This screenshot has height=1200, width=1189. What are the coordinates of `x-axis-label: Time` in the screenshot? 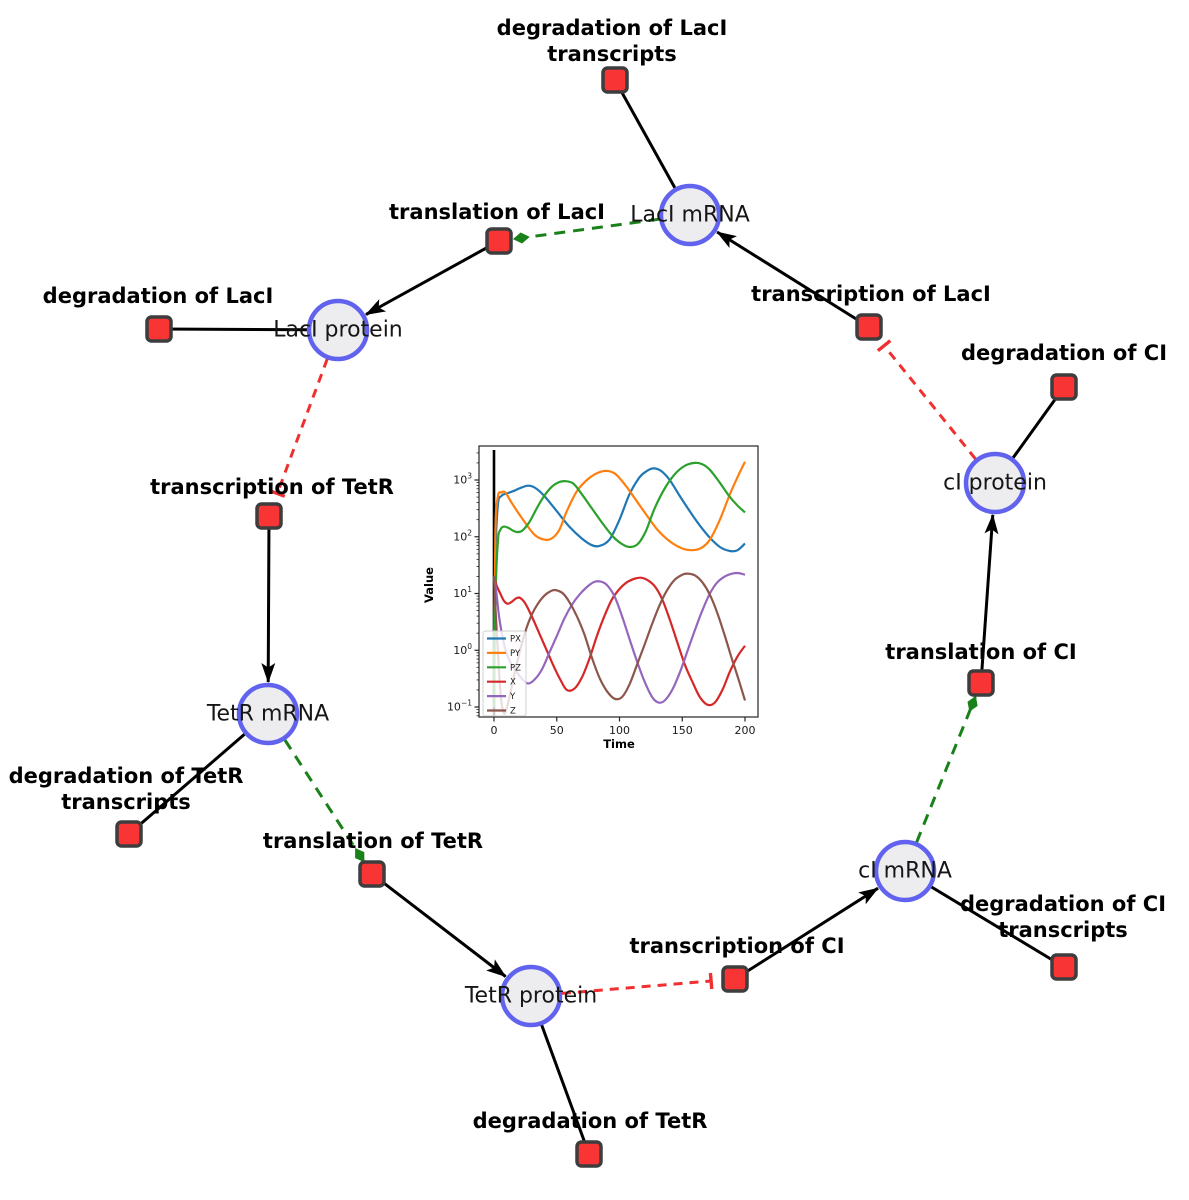 It's located at (619, 744).